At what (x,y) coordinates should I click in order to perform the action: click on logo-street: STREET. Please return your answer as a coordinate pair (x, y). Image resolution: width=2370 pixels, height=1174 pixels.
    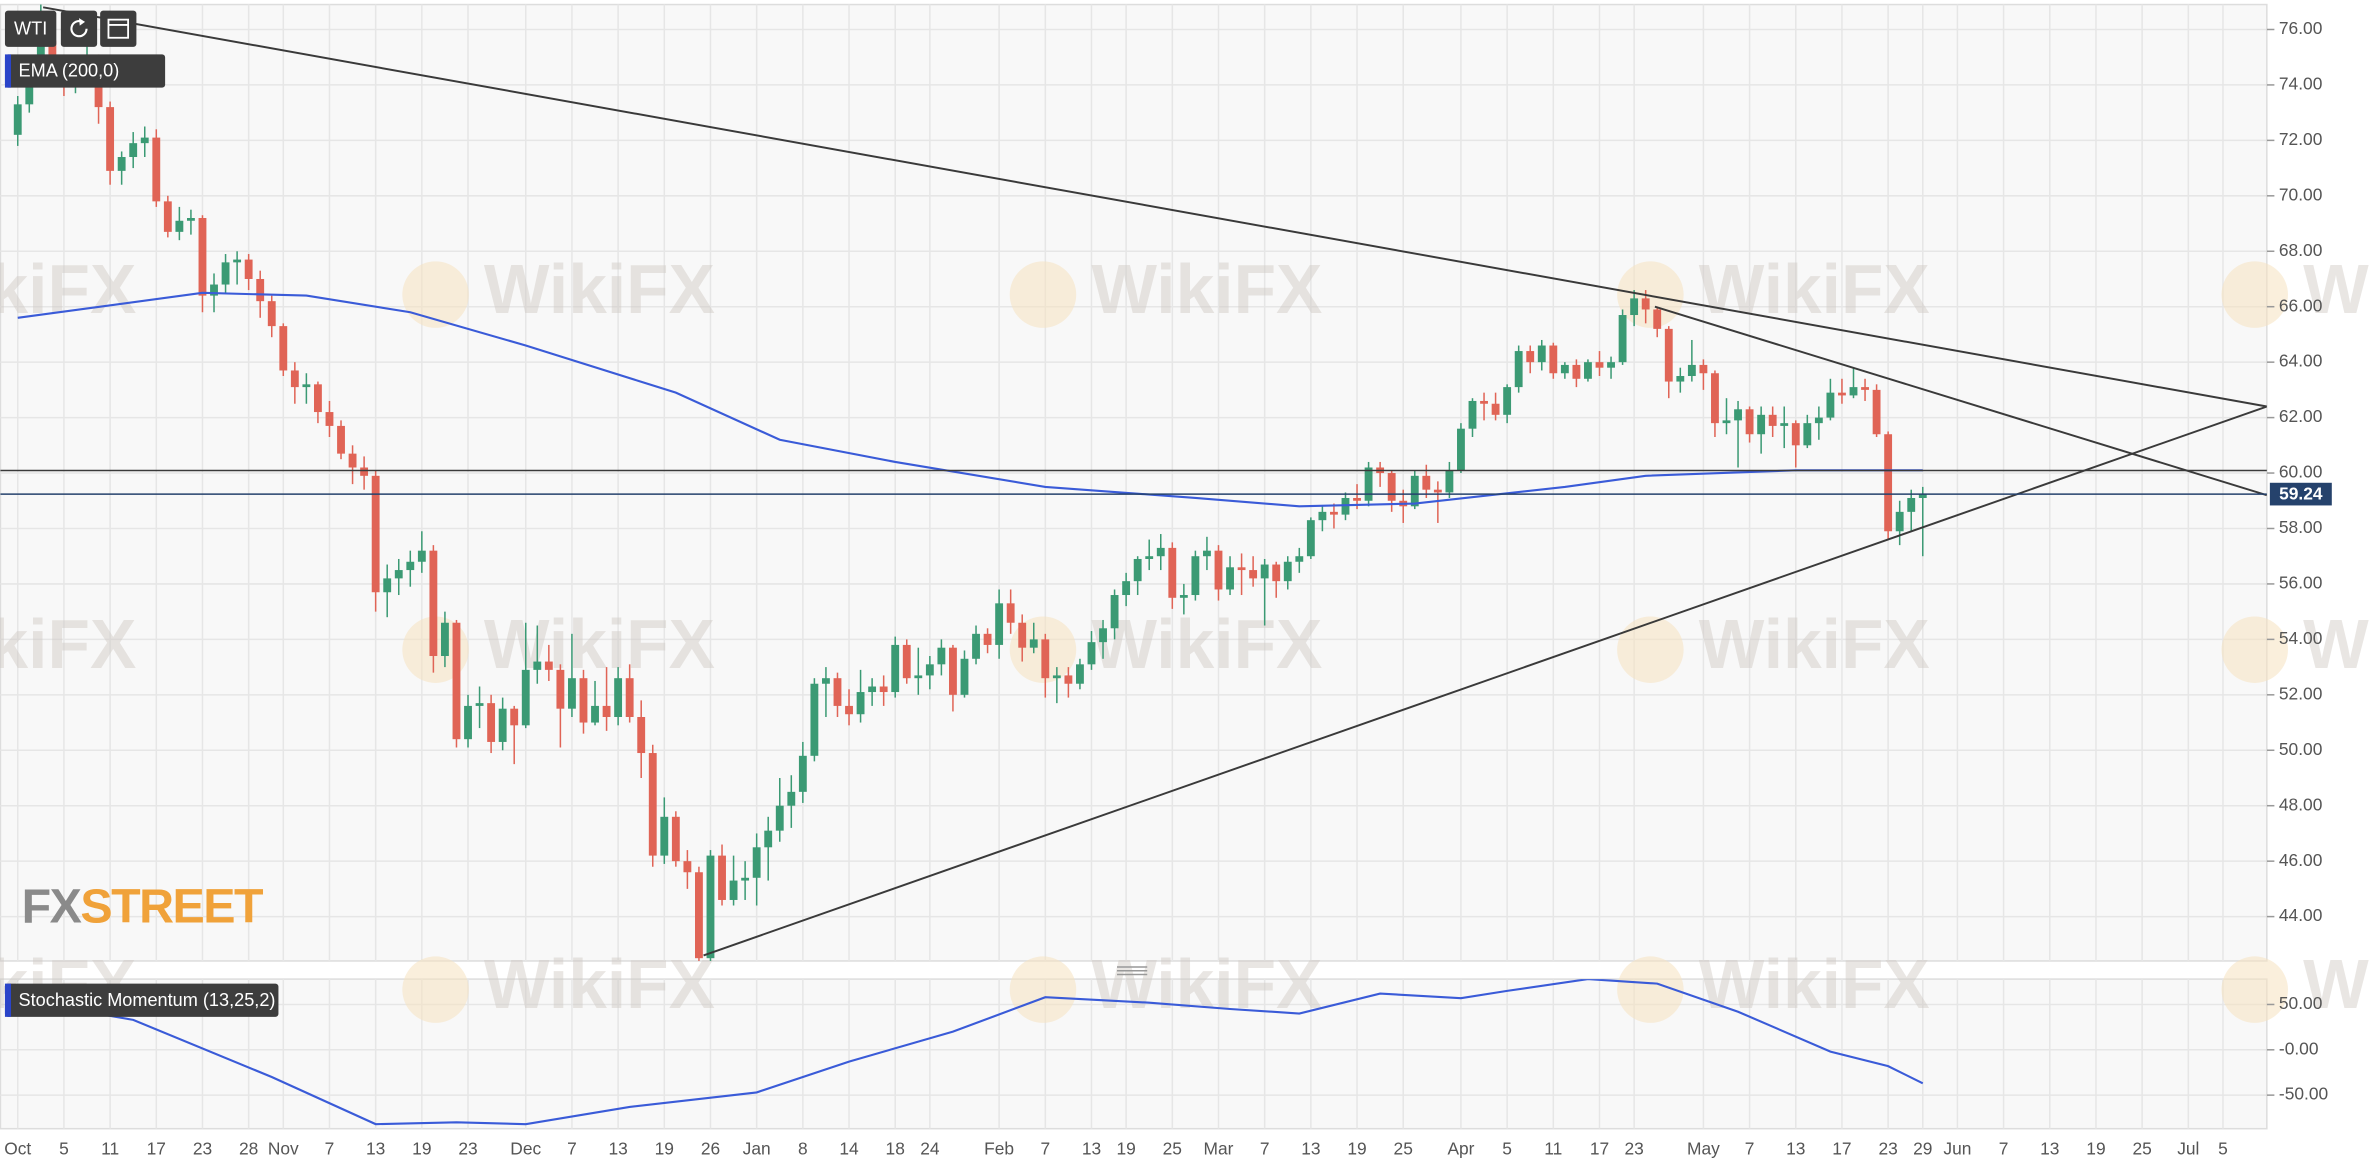
    Looking at the image, I should click on (172, 906).